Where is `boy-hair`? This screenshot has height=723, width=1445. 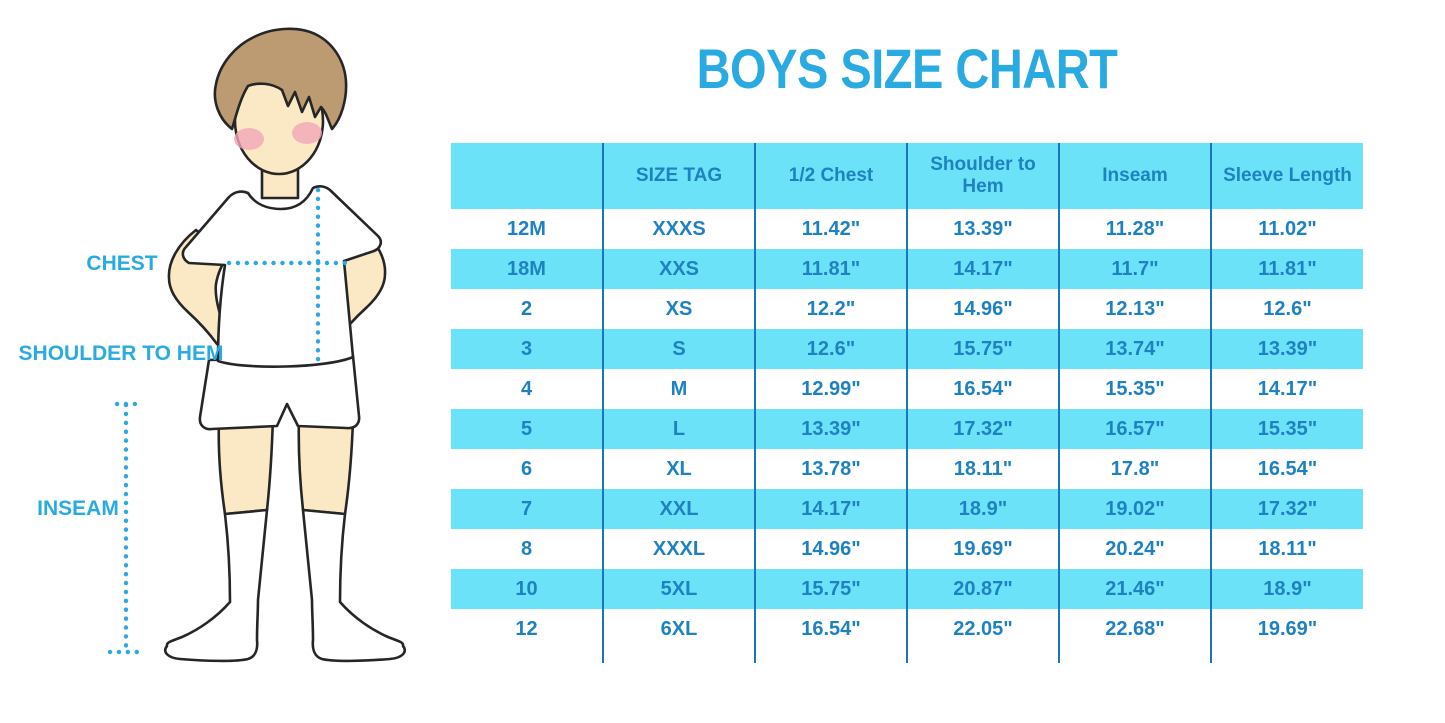
boy-hair is located at coordinates (280, 79).